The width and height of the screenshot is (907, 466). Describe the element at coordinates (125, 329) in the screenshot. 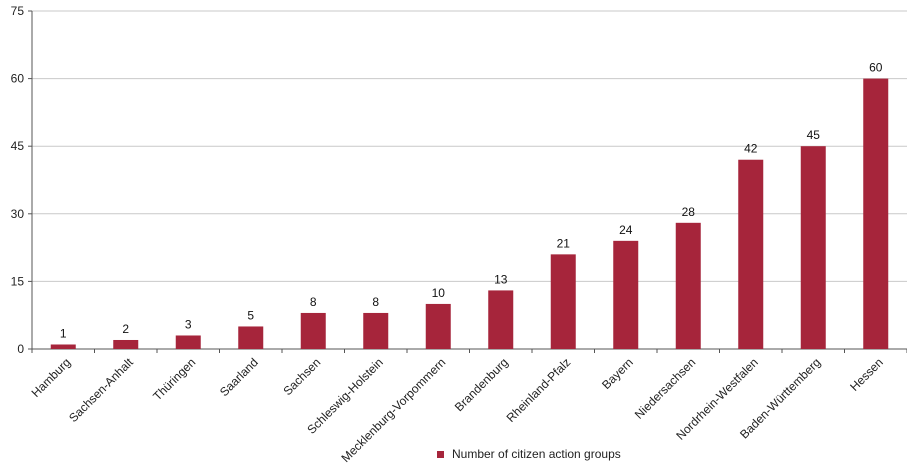

I see `data-label: 2` at that location.